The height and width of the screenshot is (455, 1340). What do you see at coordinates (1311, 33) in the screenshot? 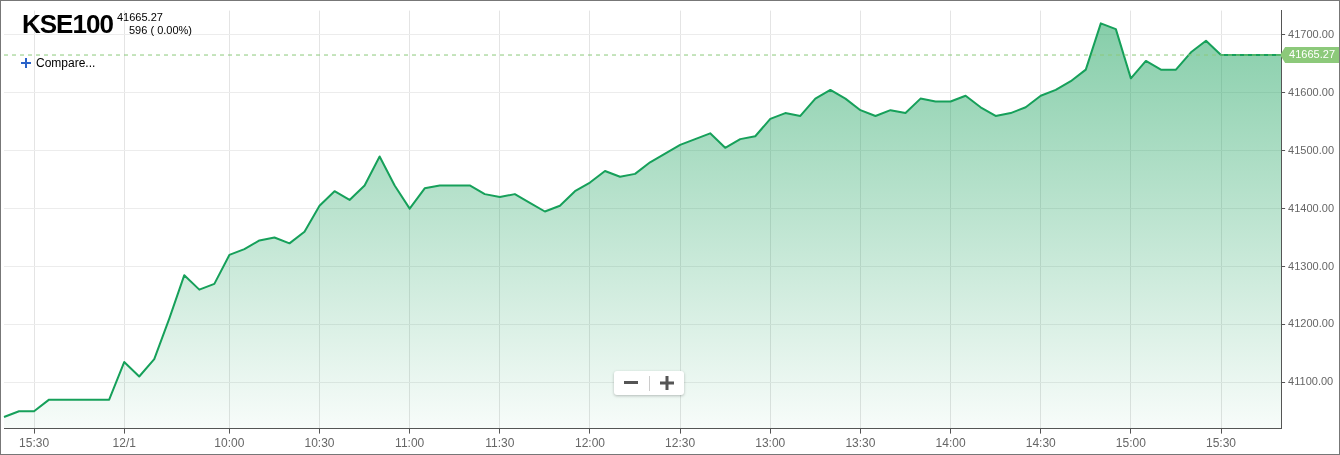
I see `y-tick-label: 41700.00` at bounding box center [1311, 33].